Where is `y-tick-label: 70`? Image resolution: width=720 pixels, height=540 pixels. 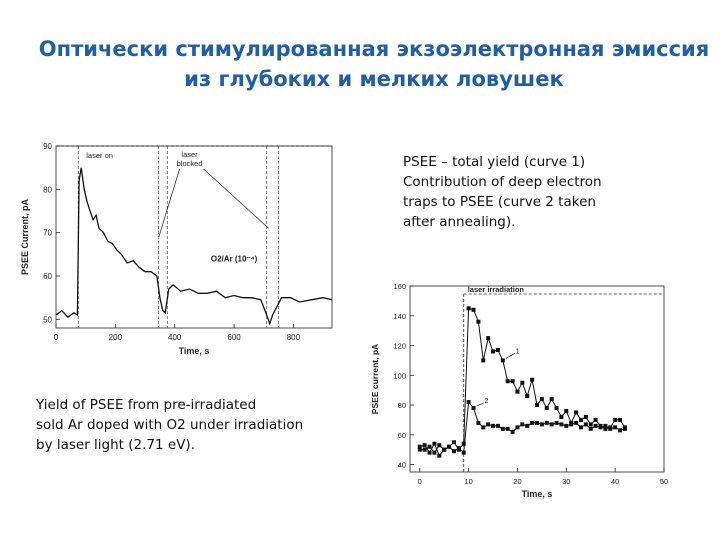
y-tick-label: 70 is located at coordinates (47, 233).